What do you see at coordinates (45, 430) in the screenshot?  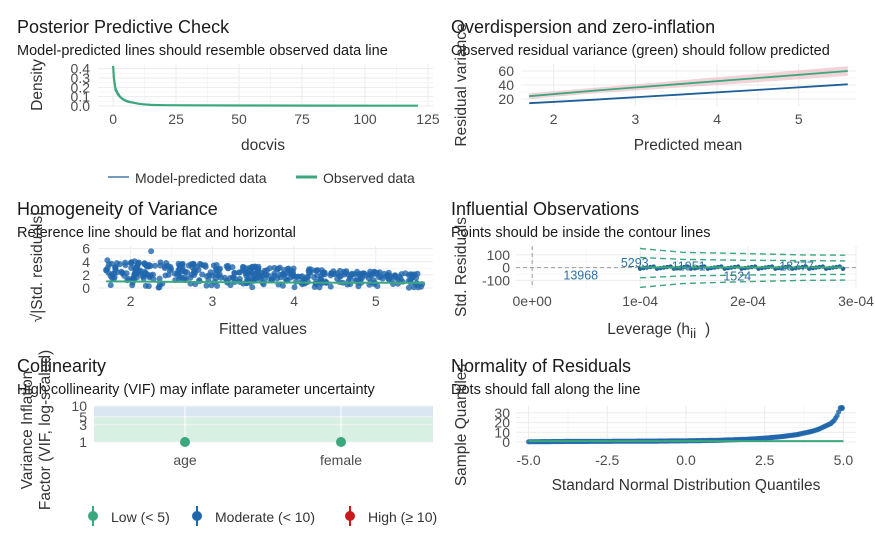 I see `y-axis-label-line2: Factor (VIF, log-scaled)` at bounding box center [45, 430].